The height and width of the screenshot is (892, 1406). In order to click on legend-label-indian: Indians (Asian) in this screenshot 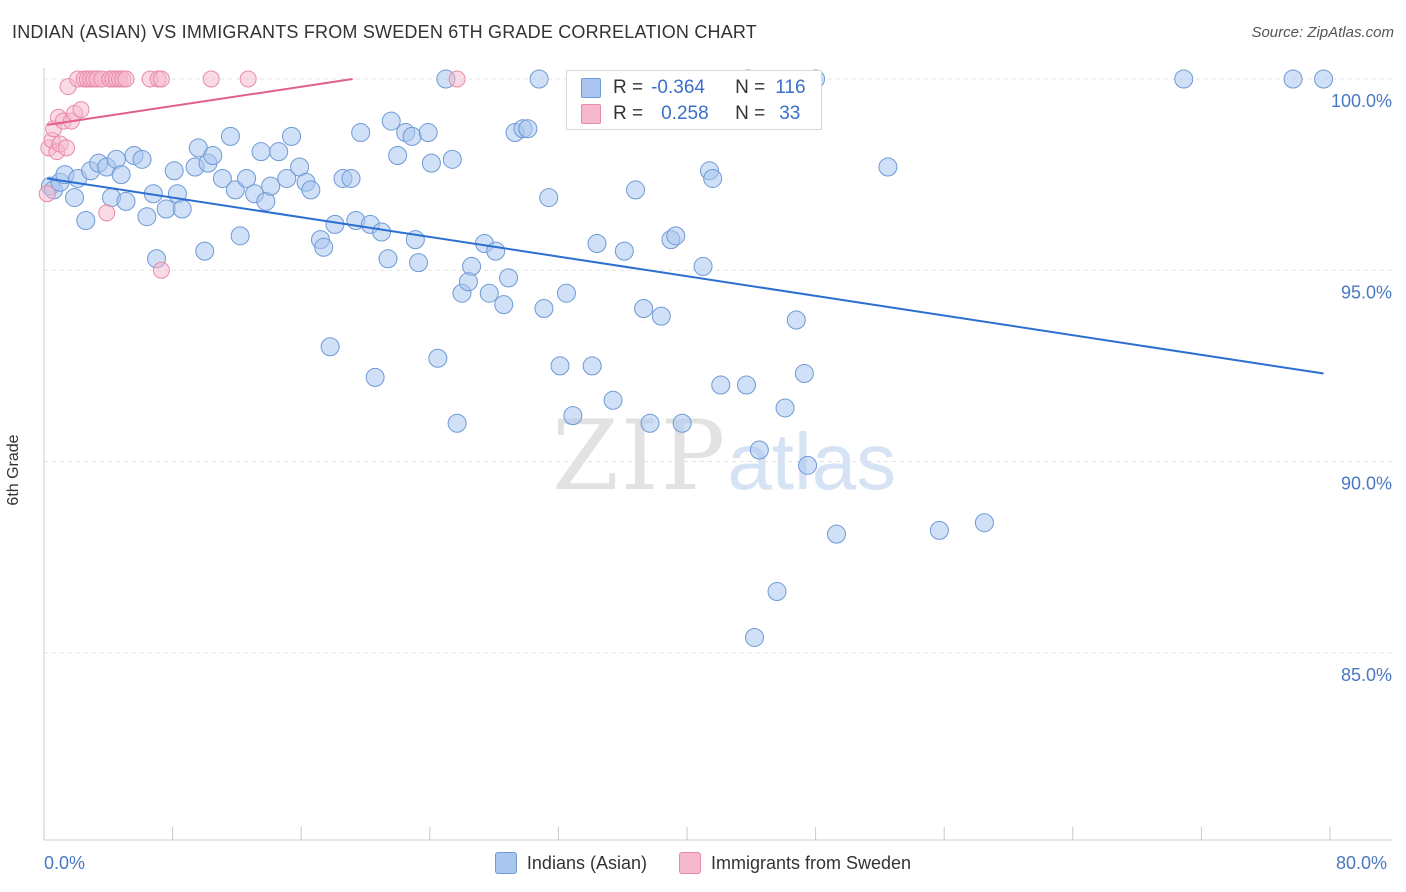, I will do `click(586, 862)`.